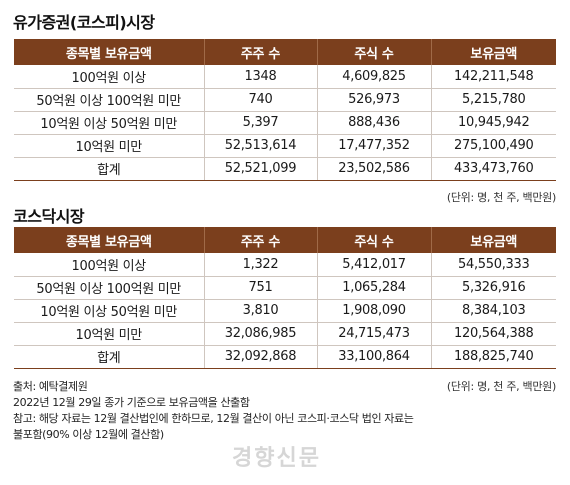  I want to click on table-cell: 751, so click(261, 288).